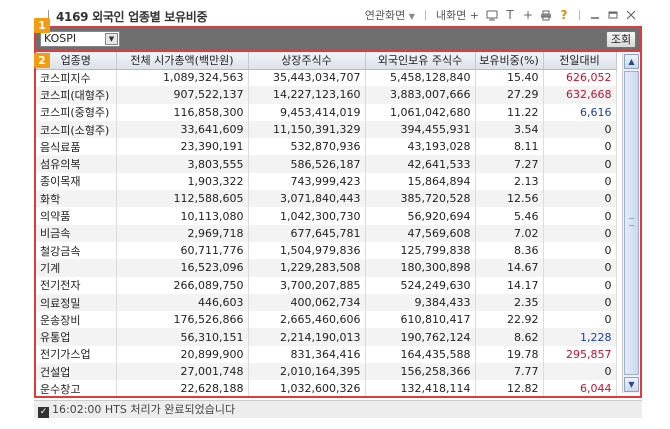  I want to click on value-cell: 15.40, so click(509, 78).